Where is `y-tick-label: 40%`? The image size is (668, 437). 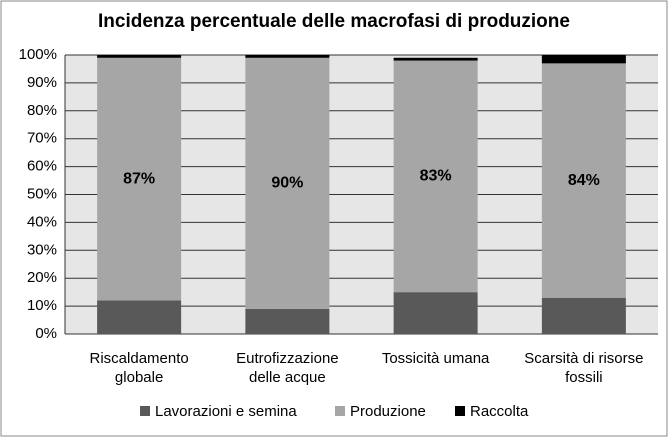 y-tick-label: 40% is located at coordinates (42, 221).